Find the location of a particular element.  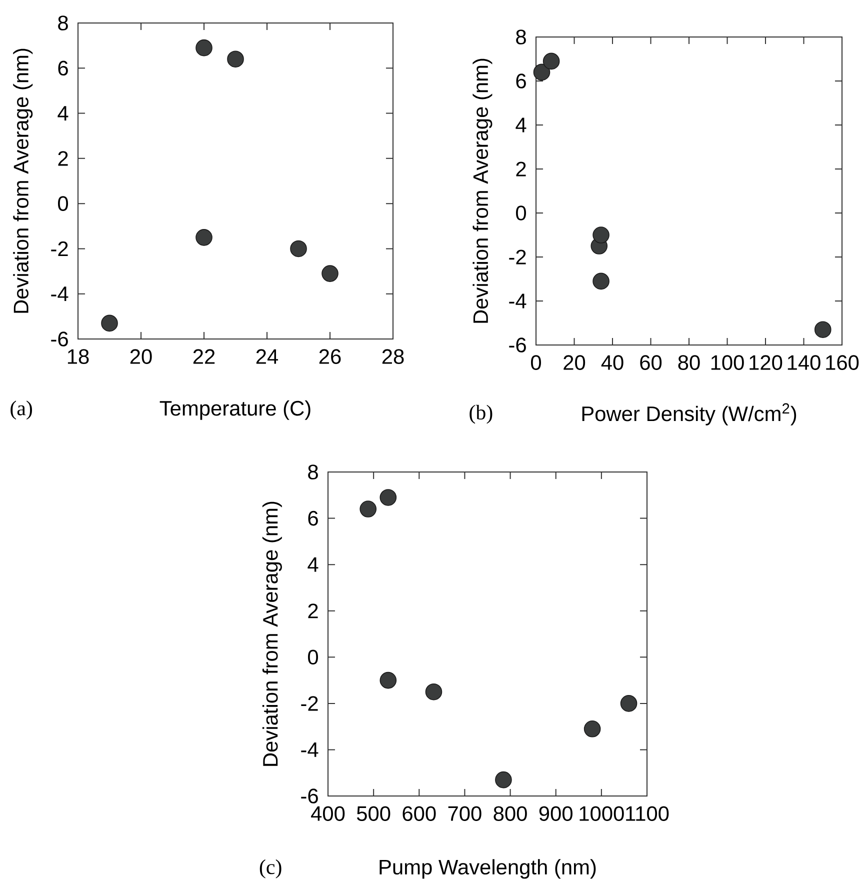

x-tick-label: 40 is located at coordinates (612, 362).